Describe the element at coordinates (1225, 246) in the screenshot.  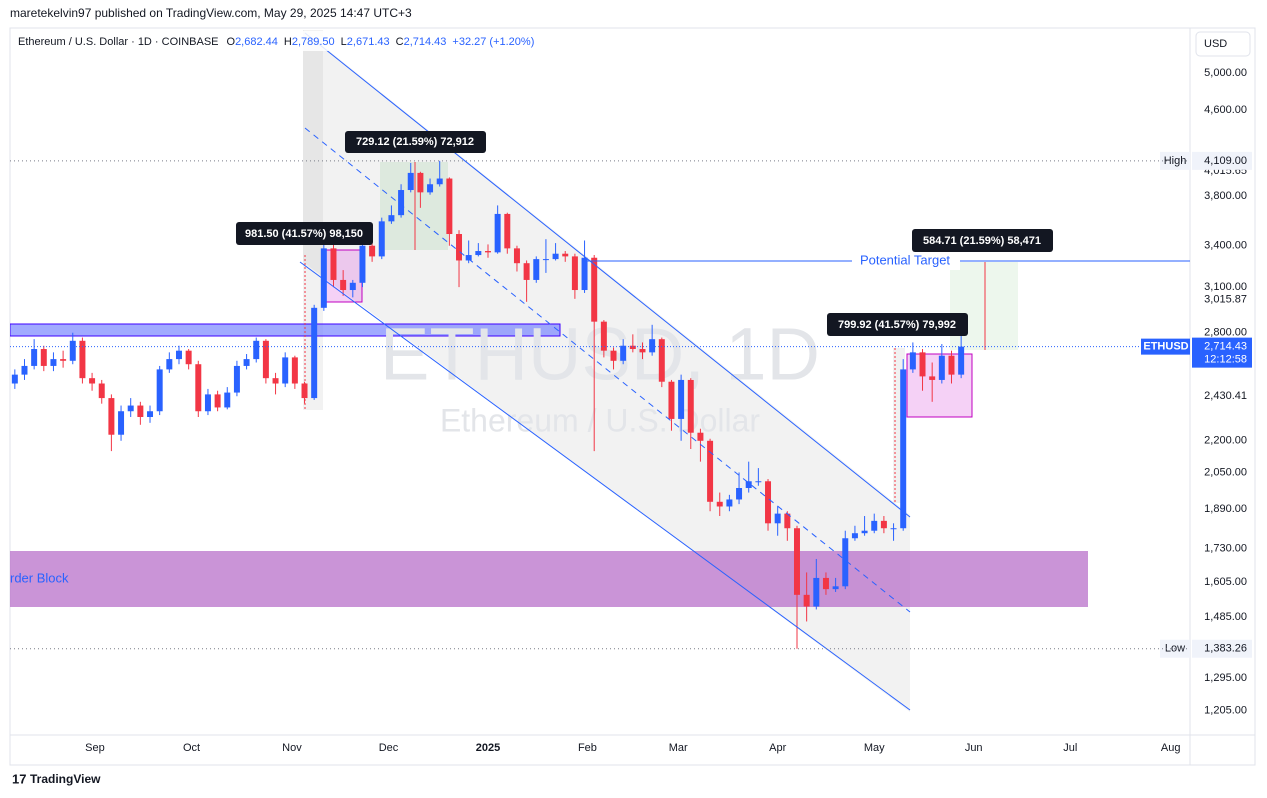
I see `y-tick-label: 3,400.00` at that location.